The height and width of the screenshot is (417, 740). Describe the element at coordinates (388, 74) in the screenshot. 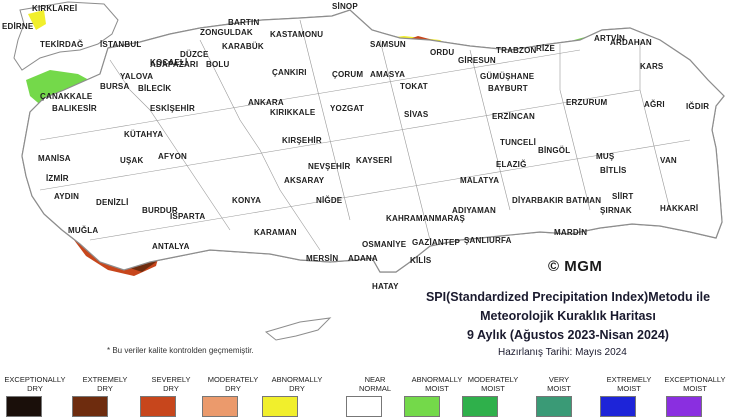

I see `city-label: AMASYA` at that location.